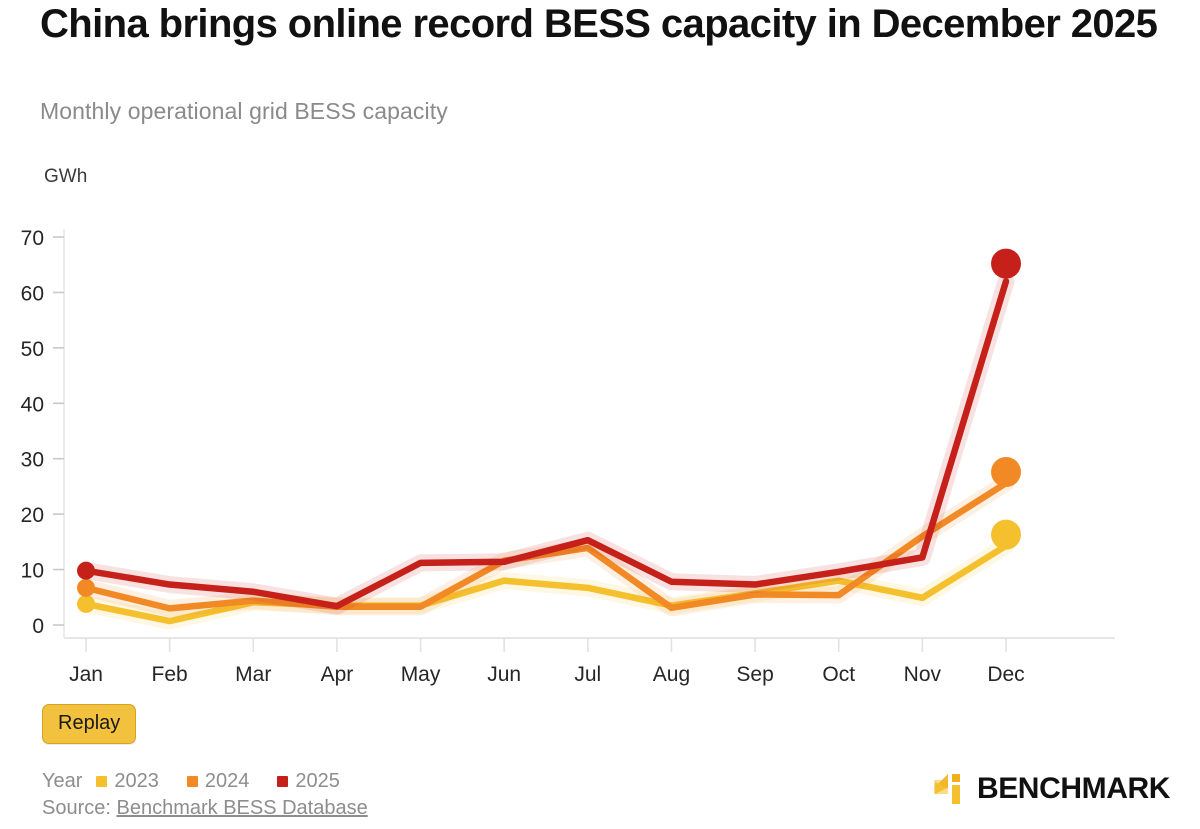  What do you see at coordinates (32, 515) in the screenshot?
I see `y-tick-label: 20` at bounding box center [32, 515].